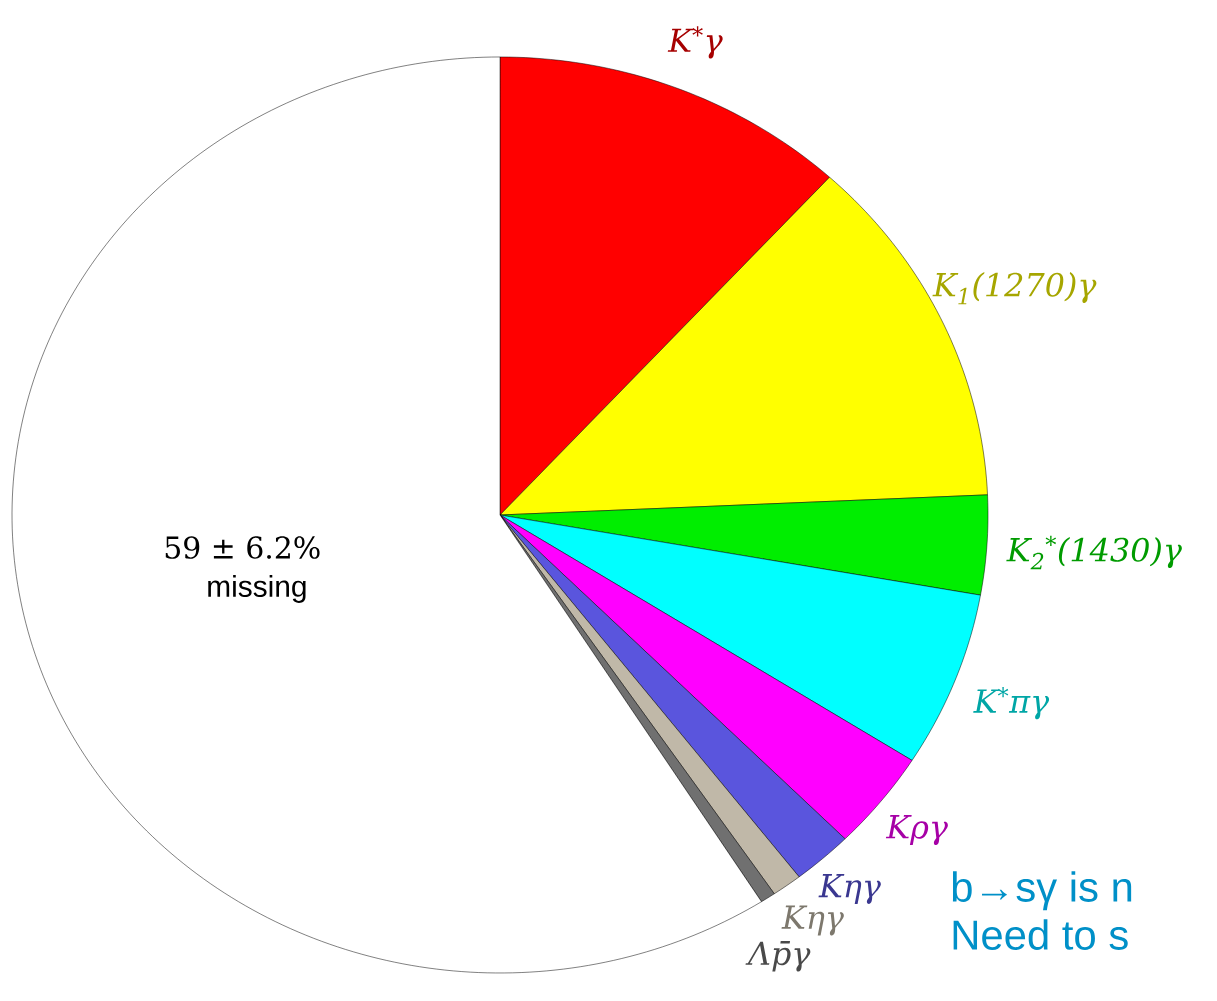 The width and height of the screenshot is (1217, 1001). What do you see at coordinates (1040, 934) in the screenshot?
I see `text: Need to s` at bounding box center [1040, 934].